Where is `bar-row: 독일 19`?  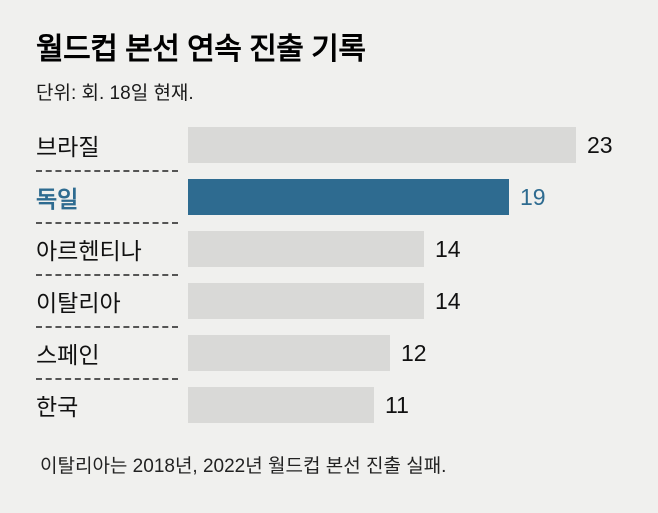
bar-row: 독일 19 is located at coordinates (337, 197).